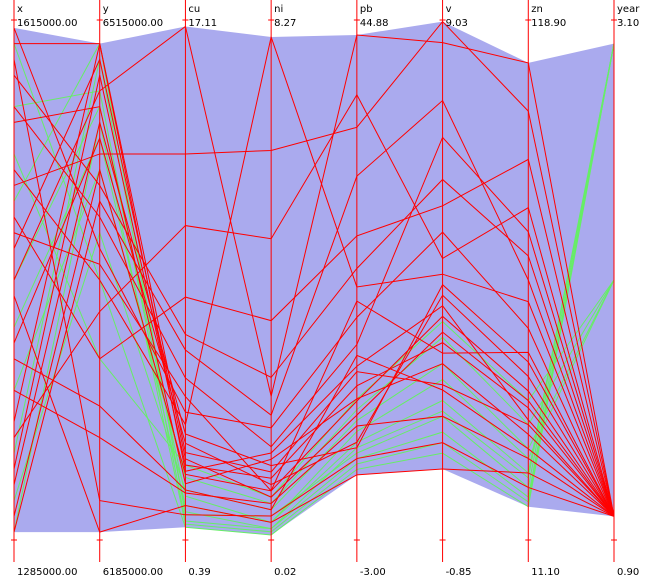 The width and height of the screenshot is (650, 584). I want to click on tick-label: 9.03, so click(457, 23).